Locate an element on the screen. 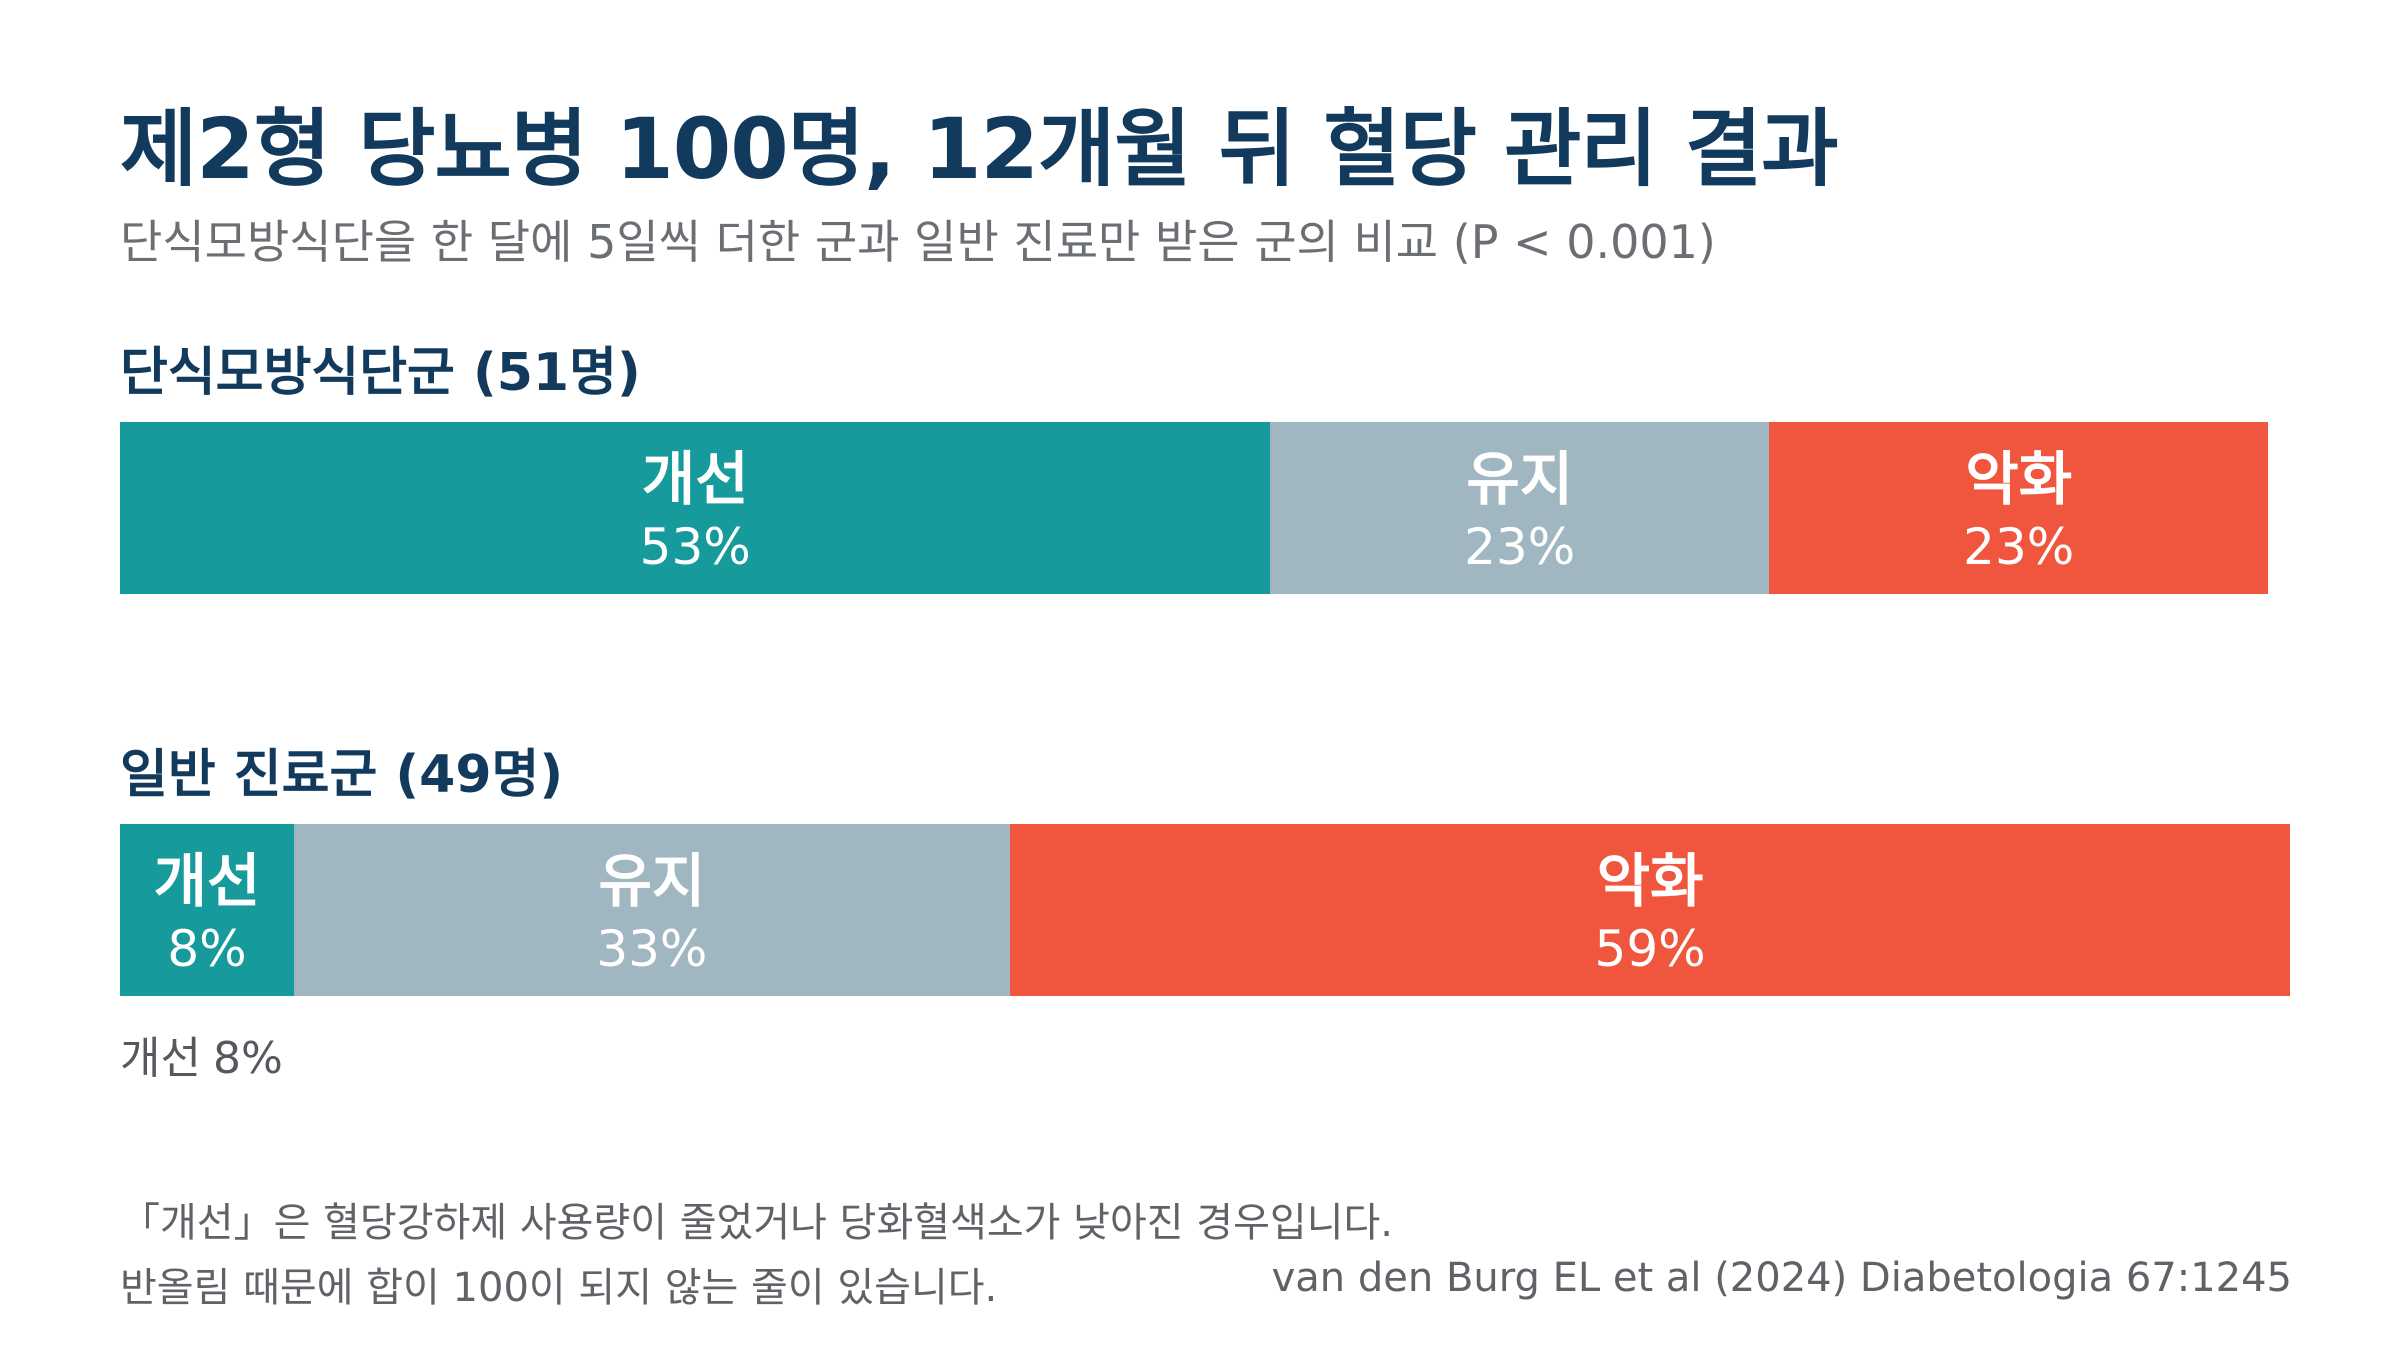  improved-small-label-name: 개선 is located at coordinates (160, 1058).